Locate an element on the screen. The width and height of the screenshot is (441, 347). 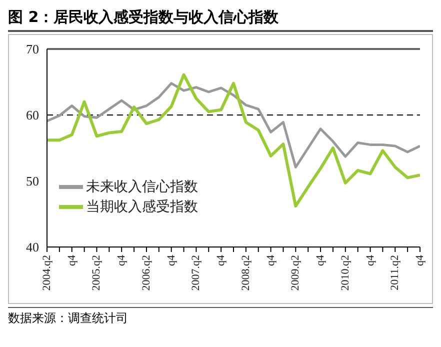
x-tick-label: 2011.q2 is located at coordinates (395, 272).